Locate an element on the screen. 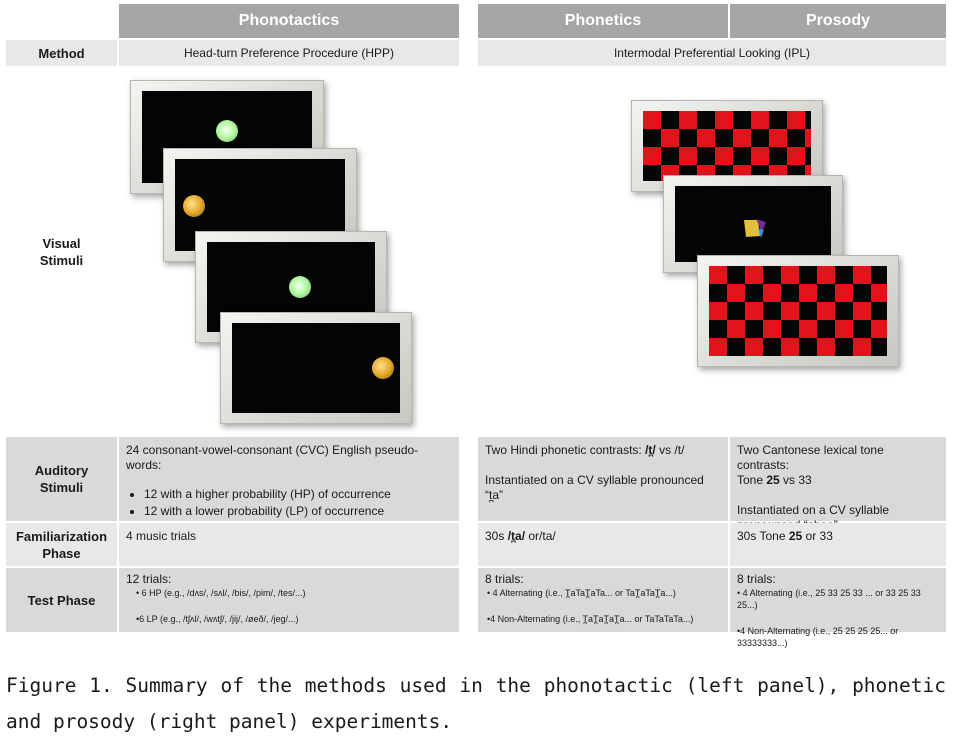 The width and height of the screenshot is (953, 751). auditory-prosody-line3: Instantiated on a CV syllable is located at coordinates (813, 510).